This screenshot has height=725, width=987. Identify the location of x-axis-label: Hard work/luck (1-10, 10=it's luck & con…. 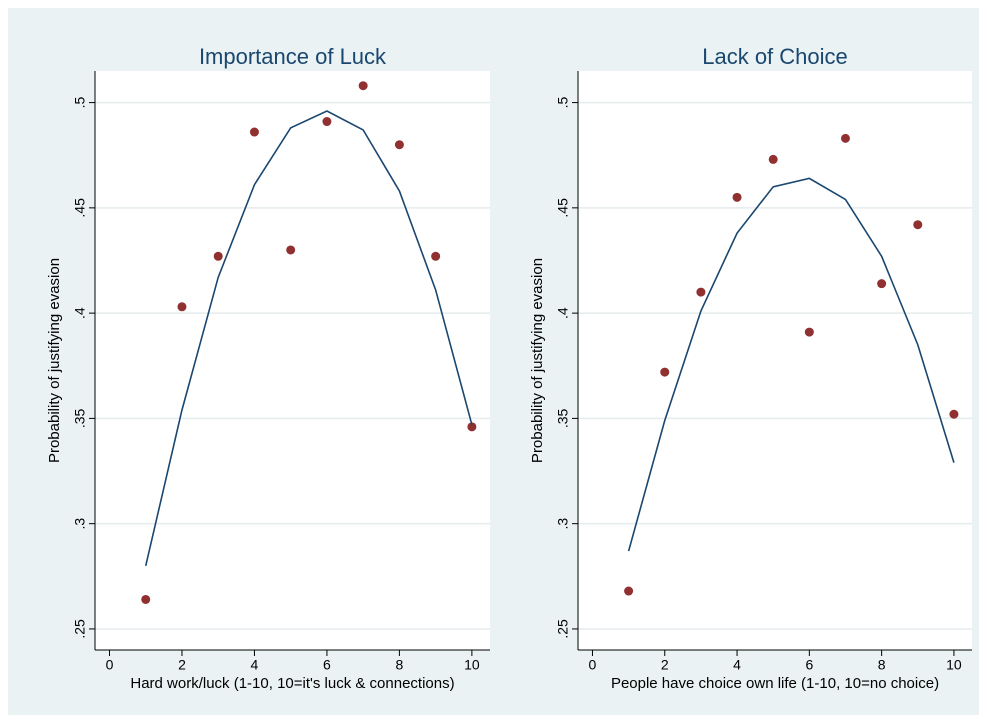
(292, 683).